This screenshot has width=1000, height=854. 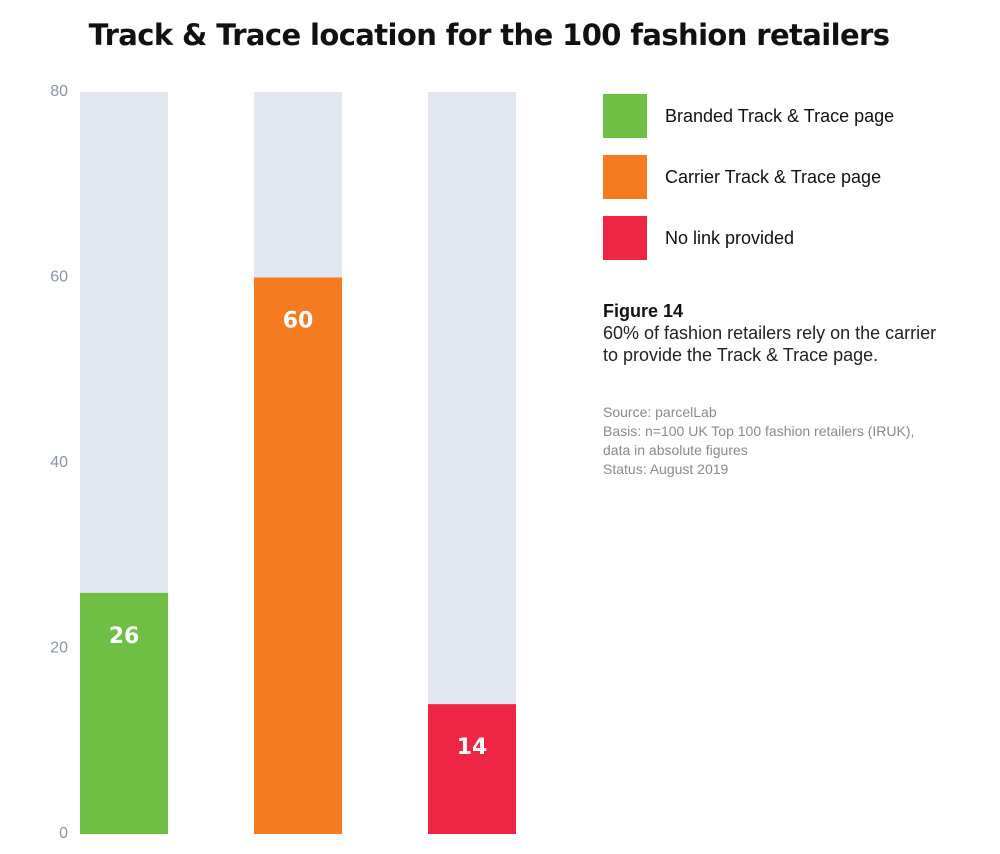 I want to click on legend-item-branded: Branded Track & Trace page, so click(x=748, y=116).